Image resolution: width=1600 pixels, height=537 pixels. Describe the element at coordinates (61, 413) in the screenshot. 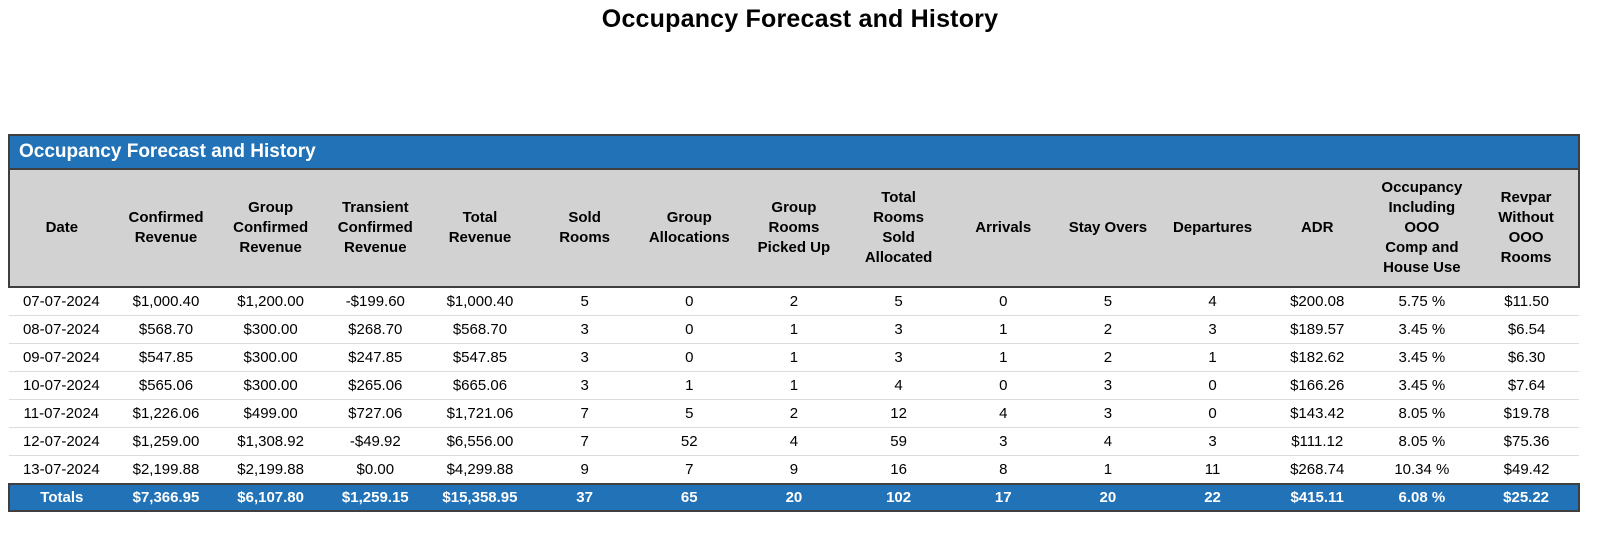

I see `date-cell: 11-07-2024` at that location.